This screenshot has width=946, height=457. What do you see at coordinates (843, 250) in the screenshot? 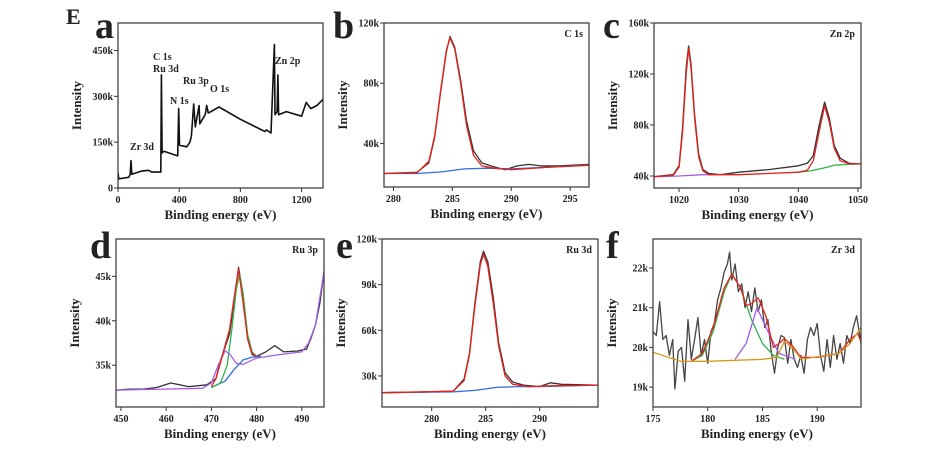
I see `panel-title: Zr 3d` at bounding box center [843, 250].